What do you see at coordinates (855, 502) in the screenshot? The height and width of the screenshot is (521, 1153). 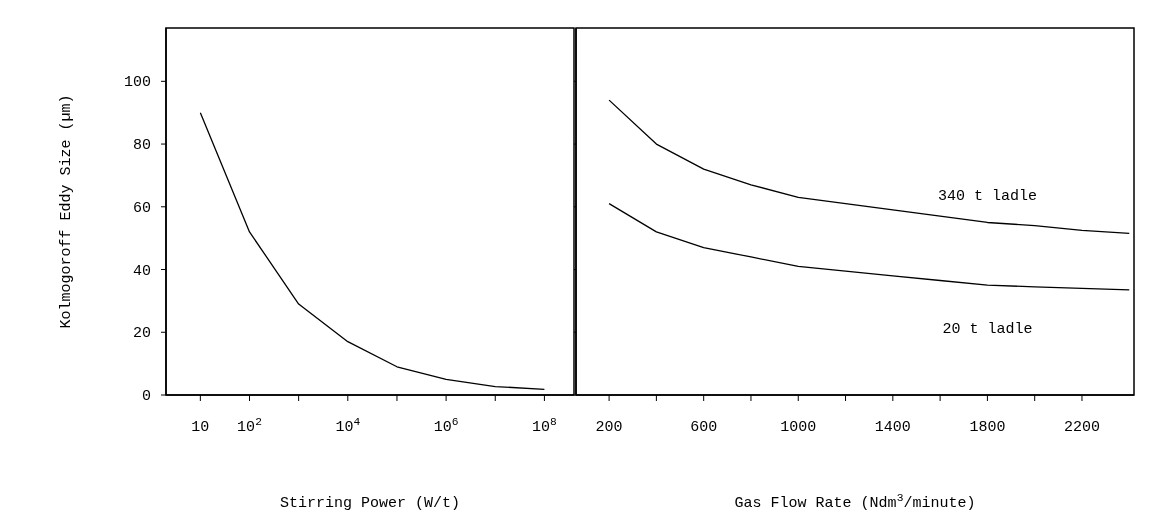 I see `x-axis-title: Gas Flow Rate (Ndm$^{3}$/minute)` at bounding box center [855, 502].